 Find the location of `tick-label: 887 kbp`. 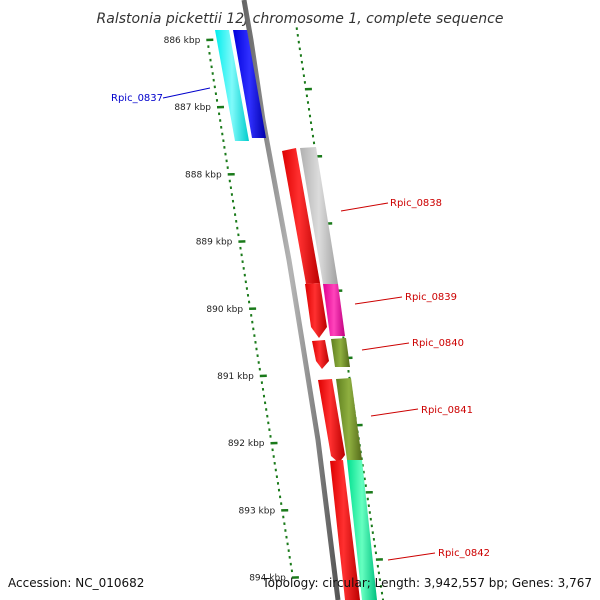

tick-label: 887 kbp is located at coordinates (192, 108).